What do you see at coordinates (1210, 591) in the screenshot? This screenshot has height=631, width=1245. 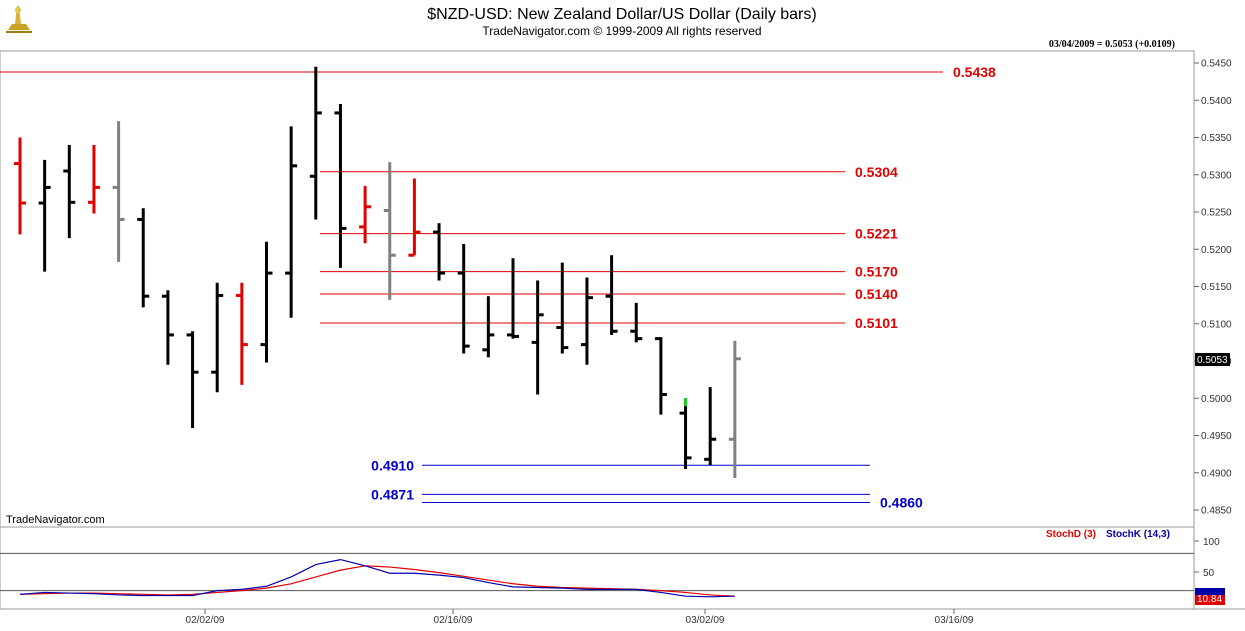 I see `stoch-last-tag-k` at bounding box center [1210, 591].